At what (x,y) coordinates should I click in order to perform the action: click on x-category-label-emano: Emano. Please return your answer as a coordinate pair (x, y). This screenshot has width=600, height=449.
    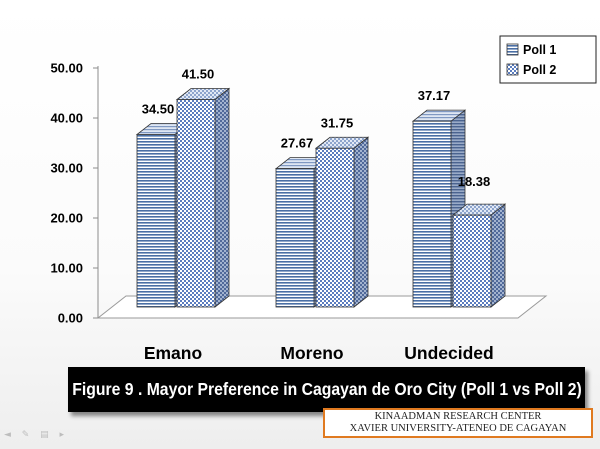
    Looking at the image, I should click on (173, 353).